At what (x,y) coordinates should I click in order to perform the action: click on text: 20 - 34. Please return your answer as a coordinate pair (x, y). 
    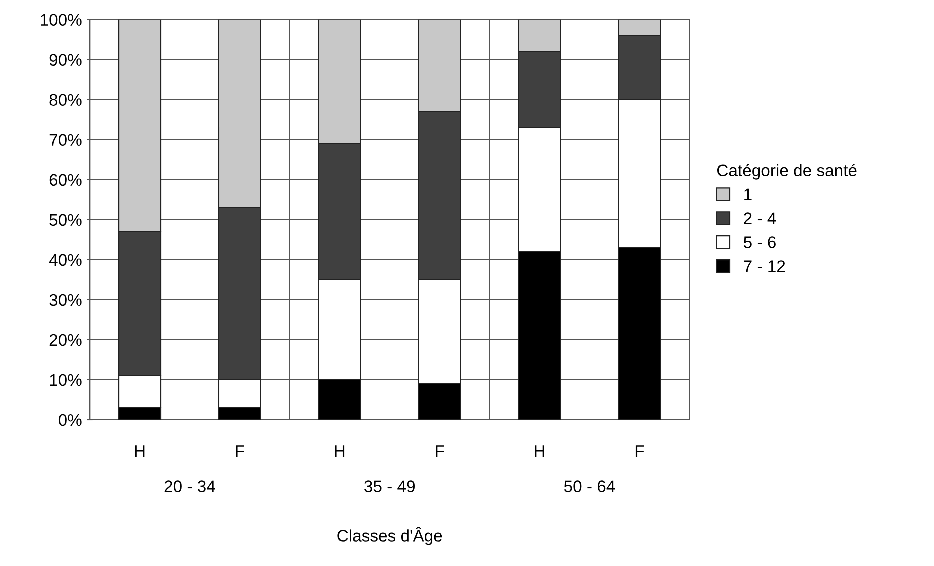
    Looking at the image, I should click on (190, 486).